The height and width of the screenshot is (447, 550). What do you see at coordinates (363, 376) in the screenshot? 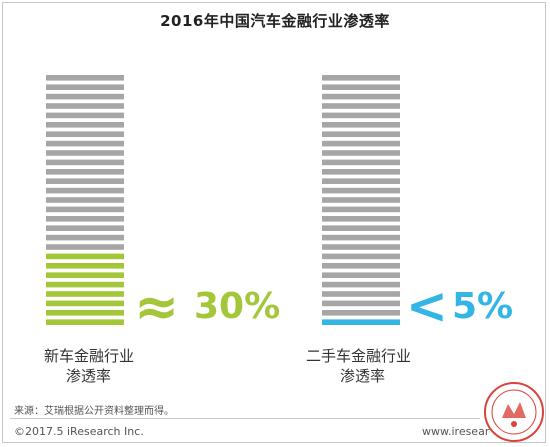
I see `category-label-used-car-line2: 渗透率` at bounding box center [363, 376].